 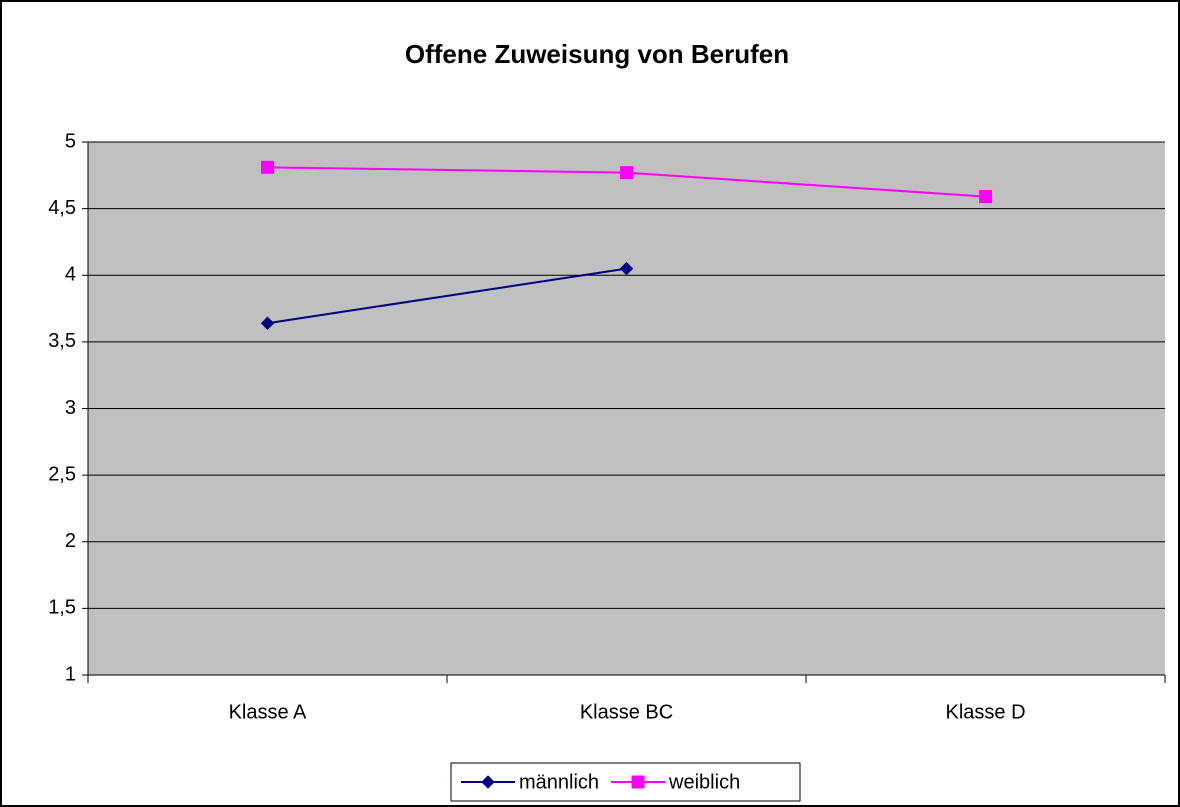 What do you see at coordinates (268, 712) in the screenshot?
I see `x-tick-label: Klasse A` at bounding box center [268, 712].